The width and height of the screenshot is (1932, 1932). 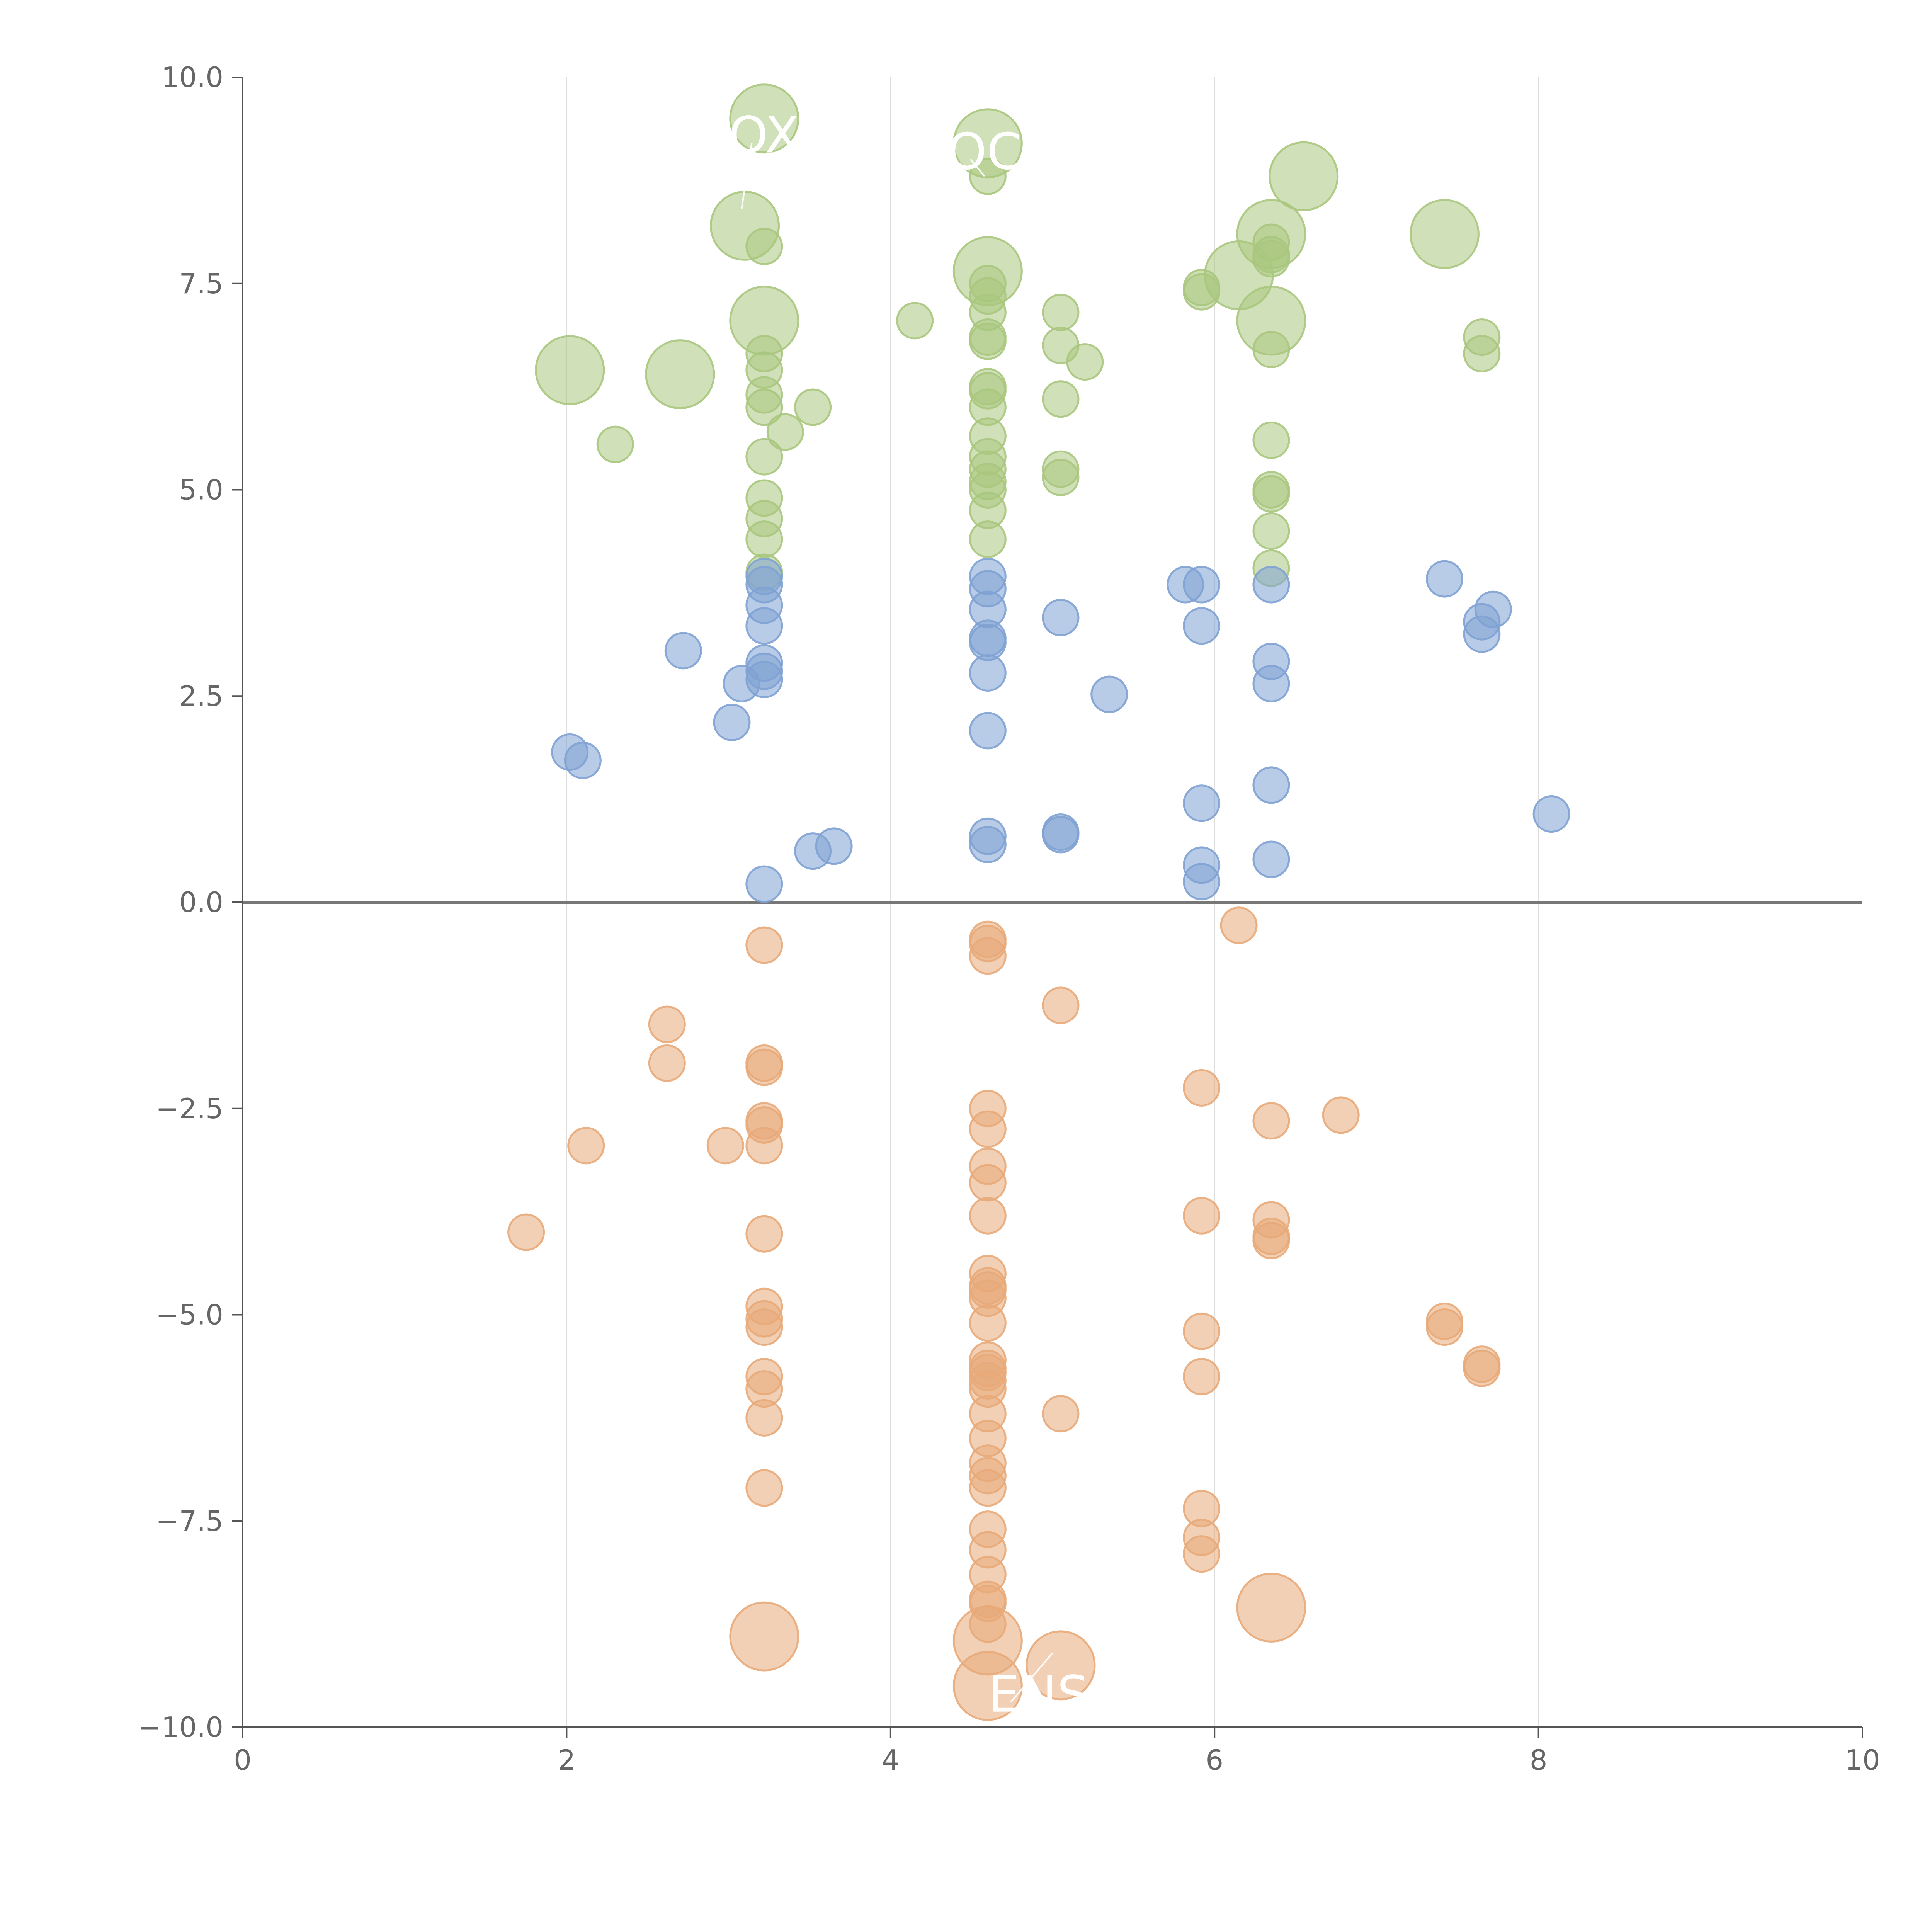 I want to click on x-tick-label: 10, so click(x=1863, y=1760).